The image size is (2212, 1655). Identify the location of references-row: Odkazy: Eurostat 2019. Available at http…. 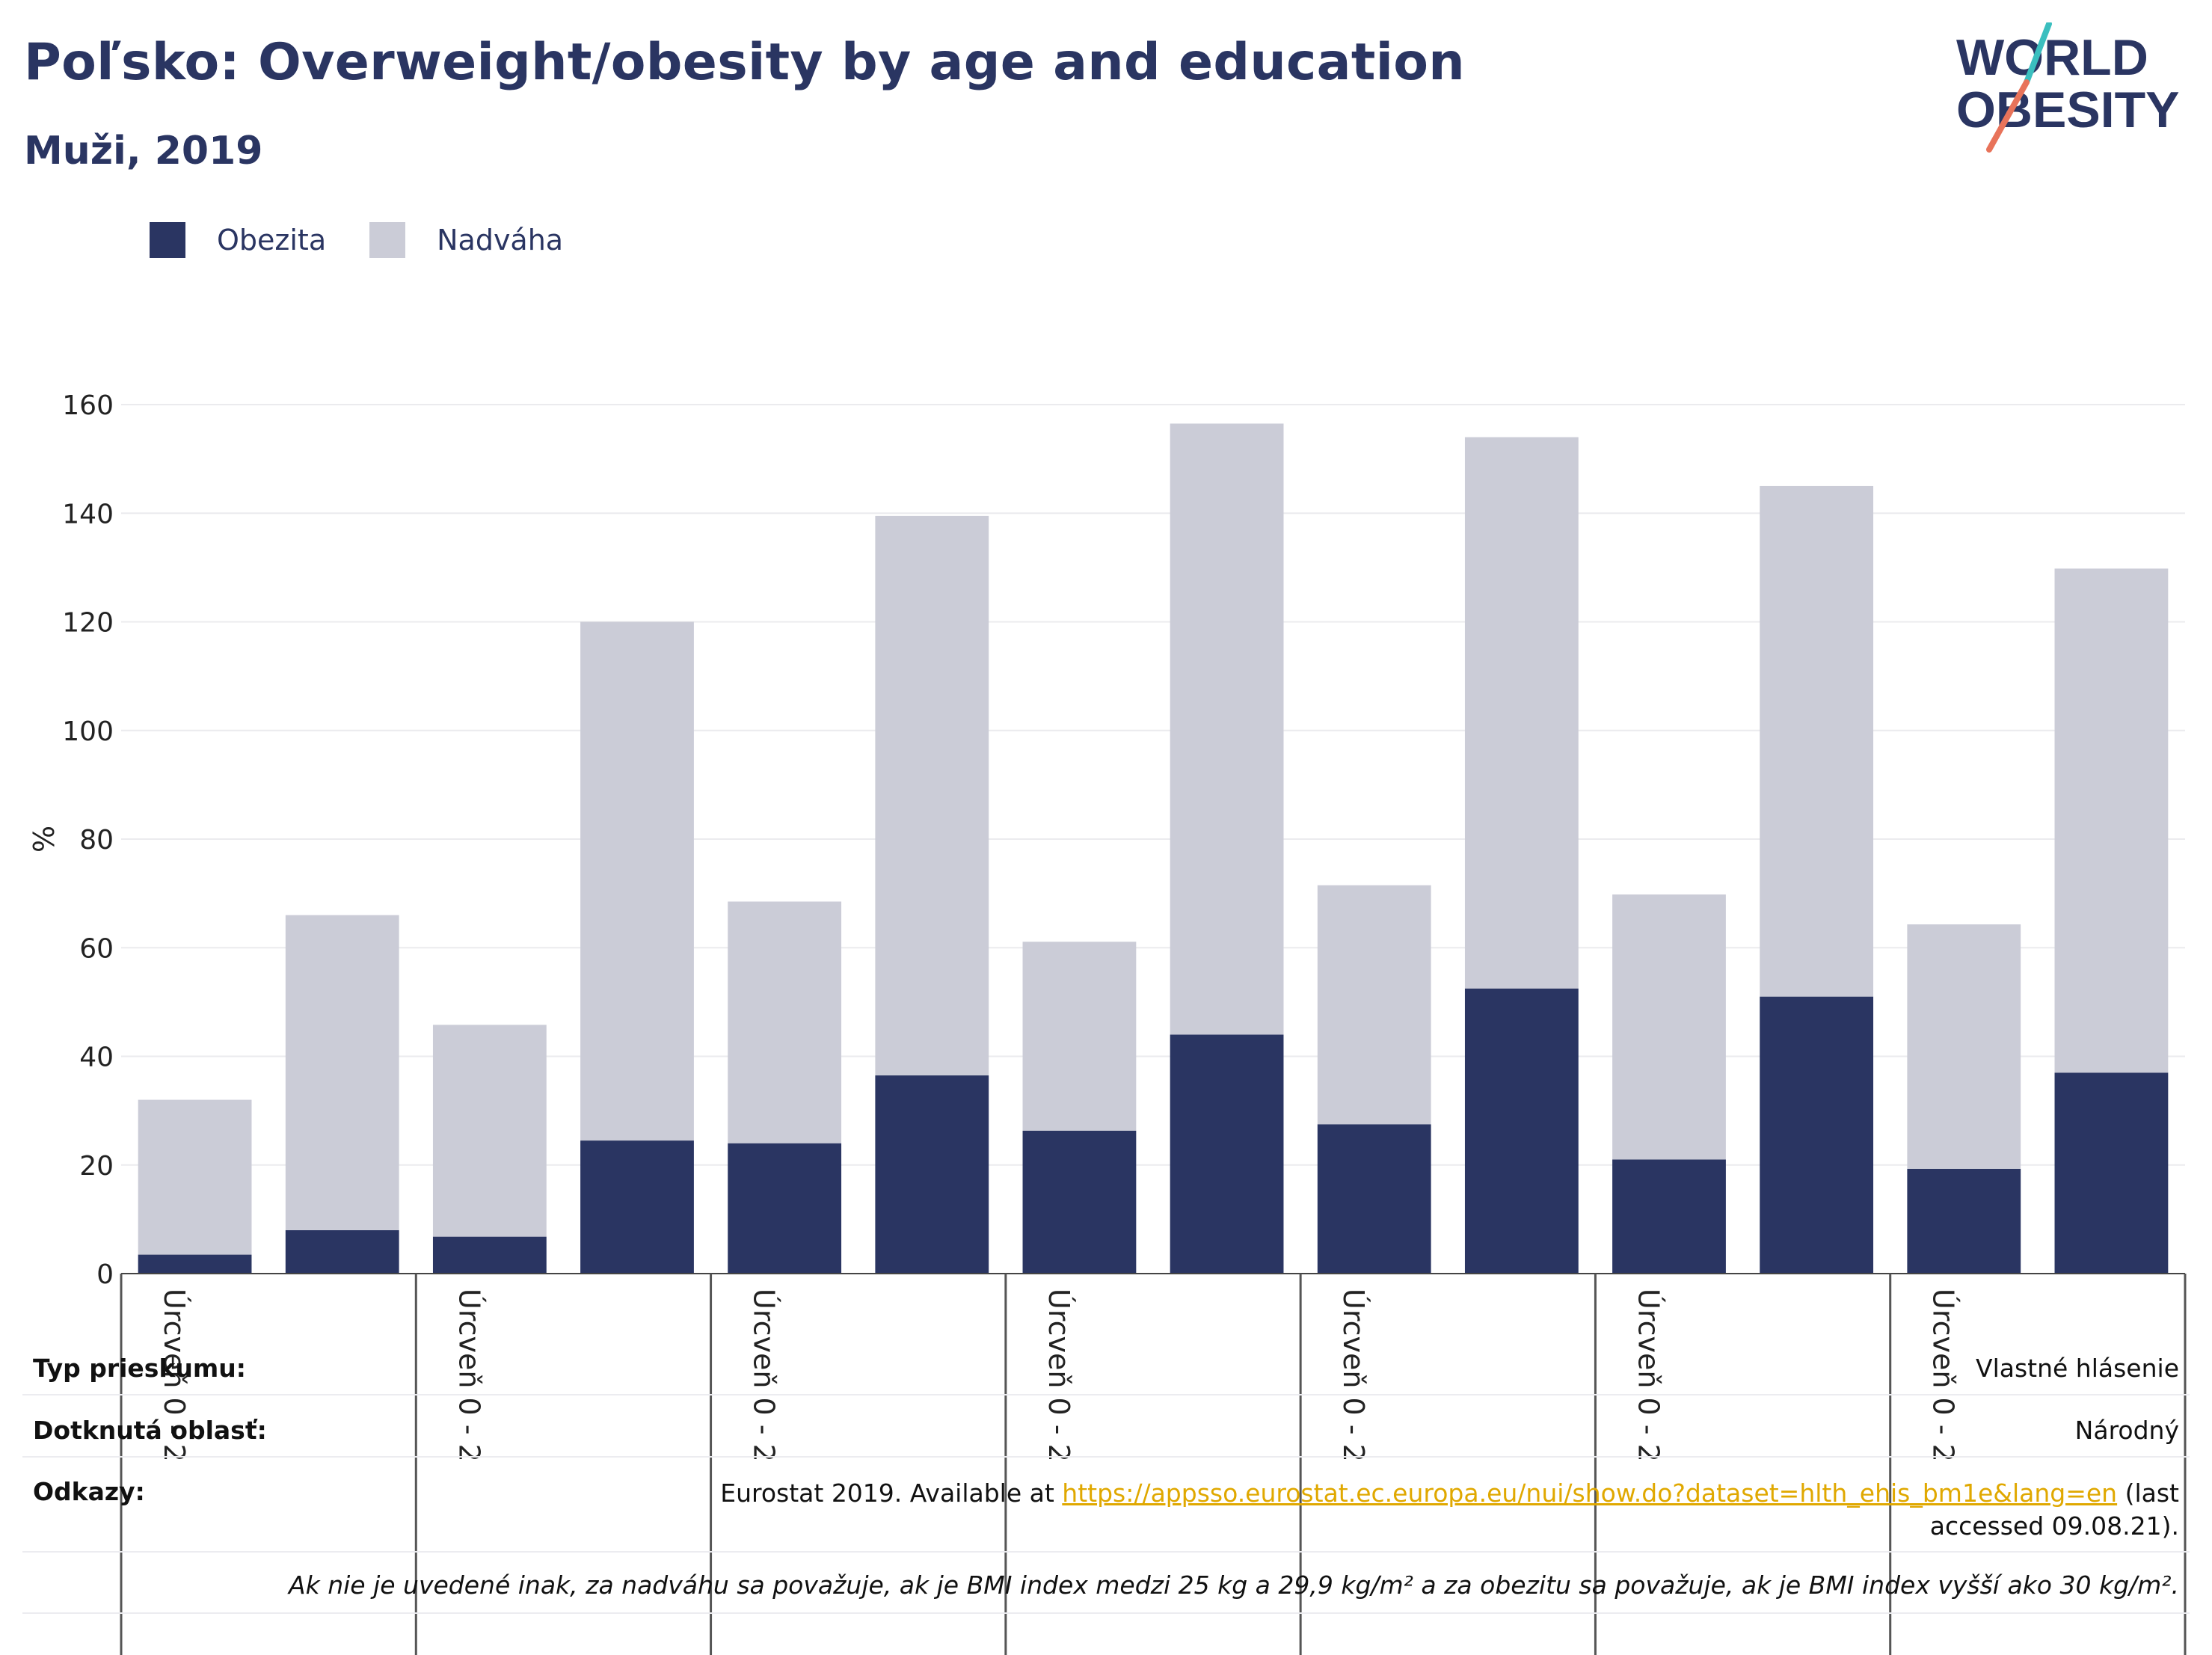
(1106, 1510).